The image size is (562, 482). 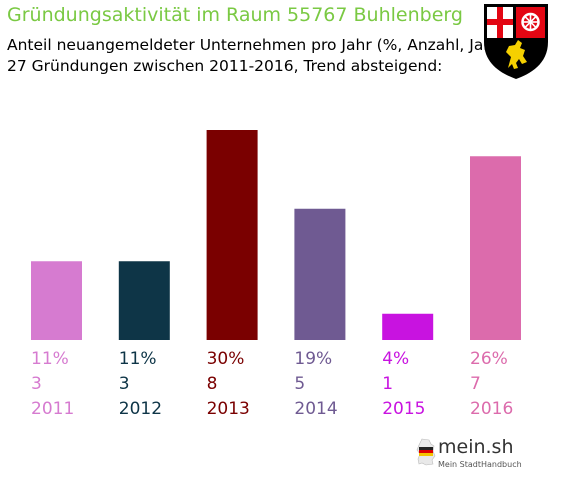 I want to click on year-label-2016: 2016, so click(x=492, y=409).